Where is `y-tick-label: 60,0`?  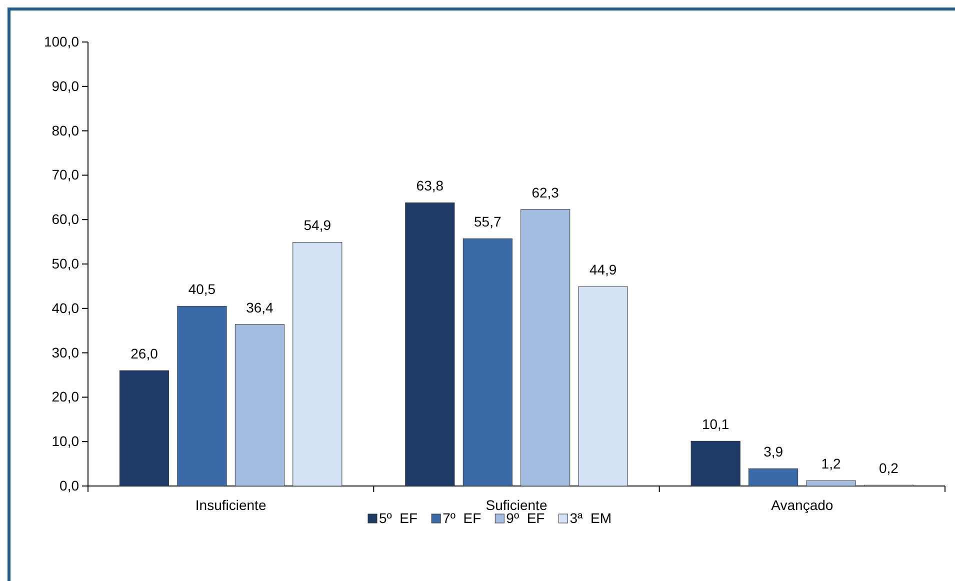 y-tick-label: 60,0 is located at coordinates (66, 219).